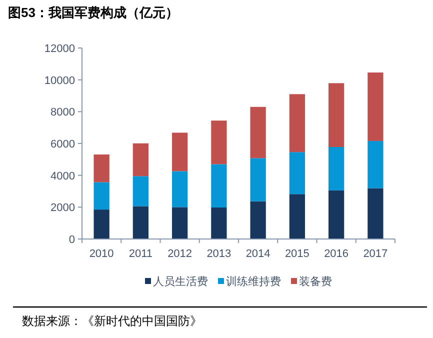 The height and width of the screenshot is (338, 433). Describe the element at coordinates (258, 254) in the screenshot. I see `x-tick-label: 2014` at that location.